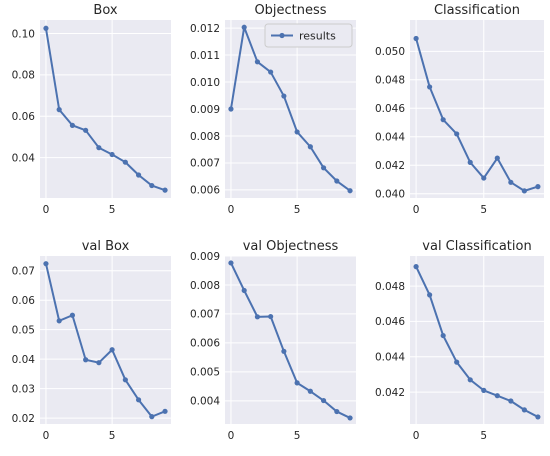 The image size is (550, 456). Describe the element at coordinates (390, 52) in the screenshot. I see `y-tick-label: 0.050` at that location.